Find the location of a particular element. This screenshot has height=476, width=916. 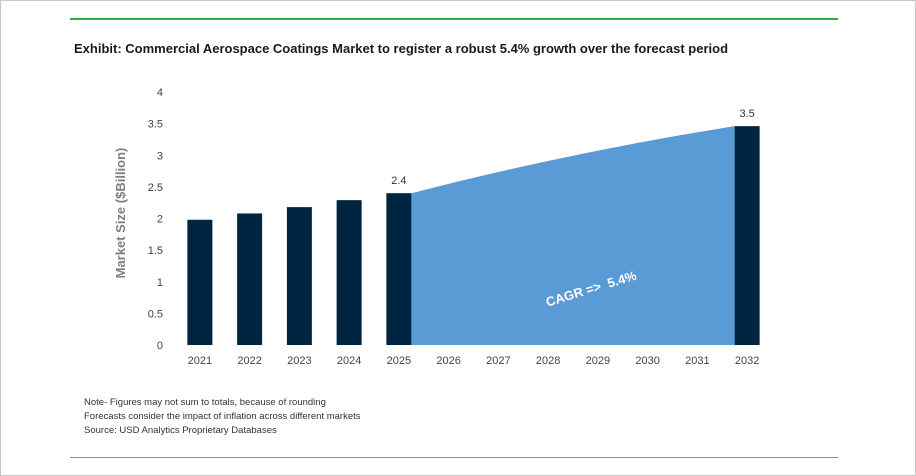

y-tick-label: 0.5 is located at coordinates (155, 314).